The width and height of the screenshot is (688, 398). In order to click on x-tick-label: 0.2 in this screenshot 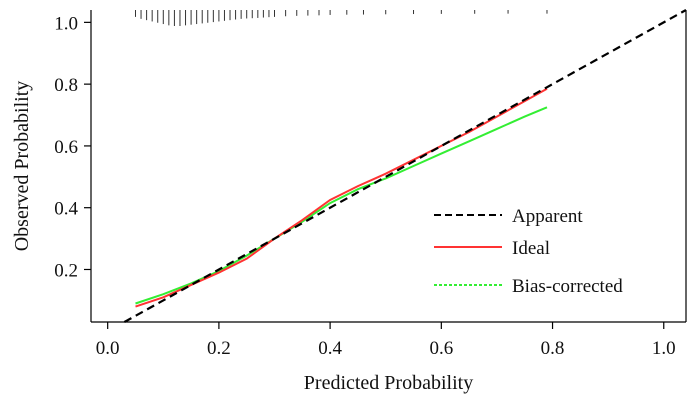, I will do `click(219, 348)`.